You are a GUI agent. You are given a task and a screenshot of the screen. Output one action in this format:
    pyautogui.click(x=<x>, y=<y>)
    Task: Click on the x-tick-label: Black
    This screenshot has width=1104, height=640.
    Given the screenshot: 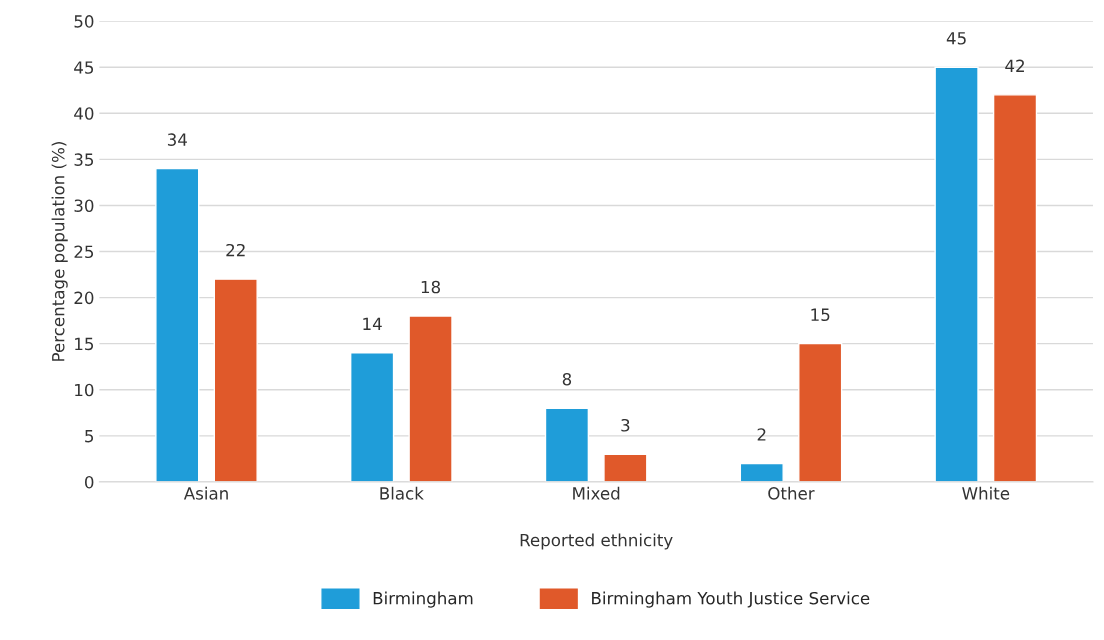 What is the action you would take?
    pyautogui.click(x=402, y=493)
    